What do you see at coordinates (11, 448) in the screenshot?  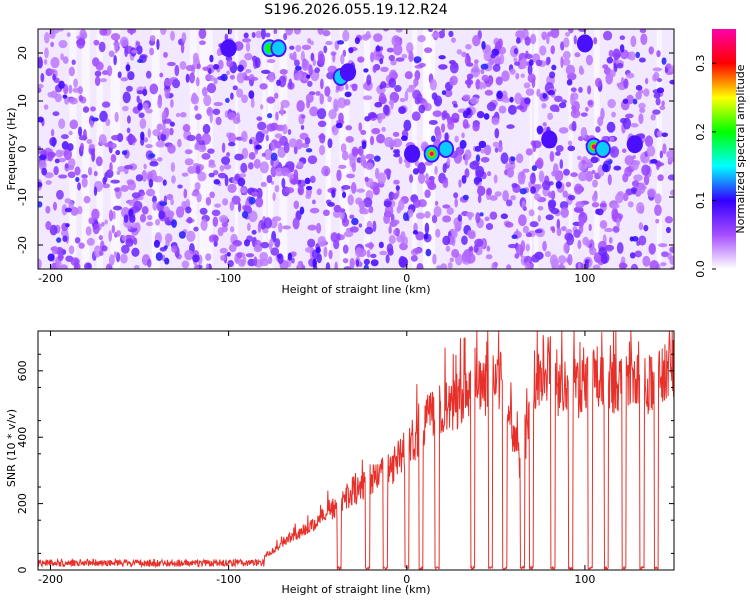 I see `snr-y-axis-title: SNR (10 * v/v)` at bounding box center [11, 448].